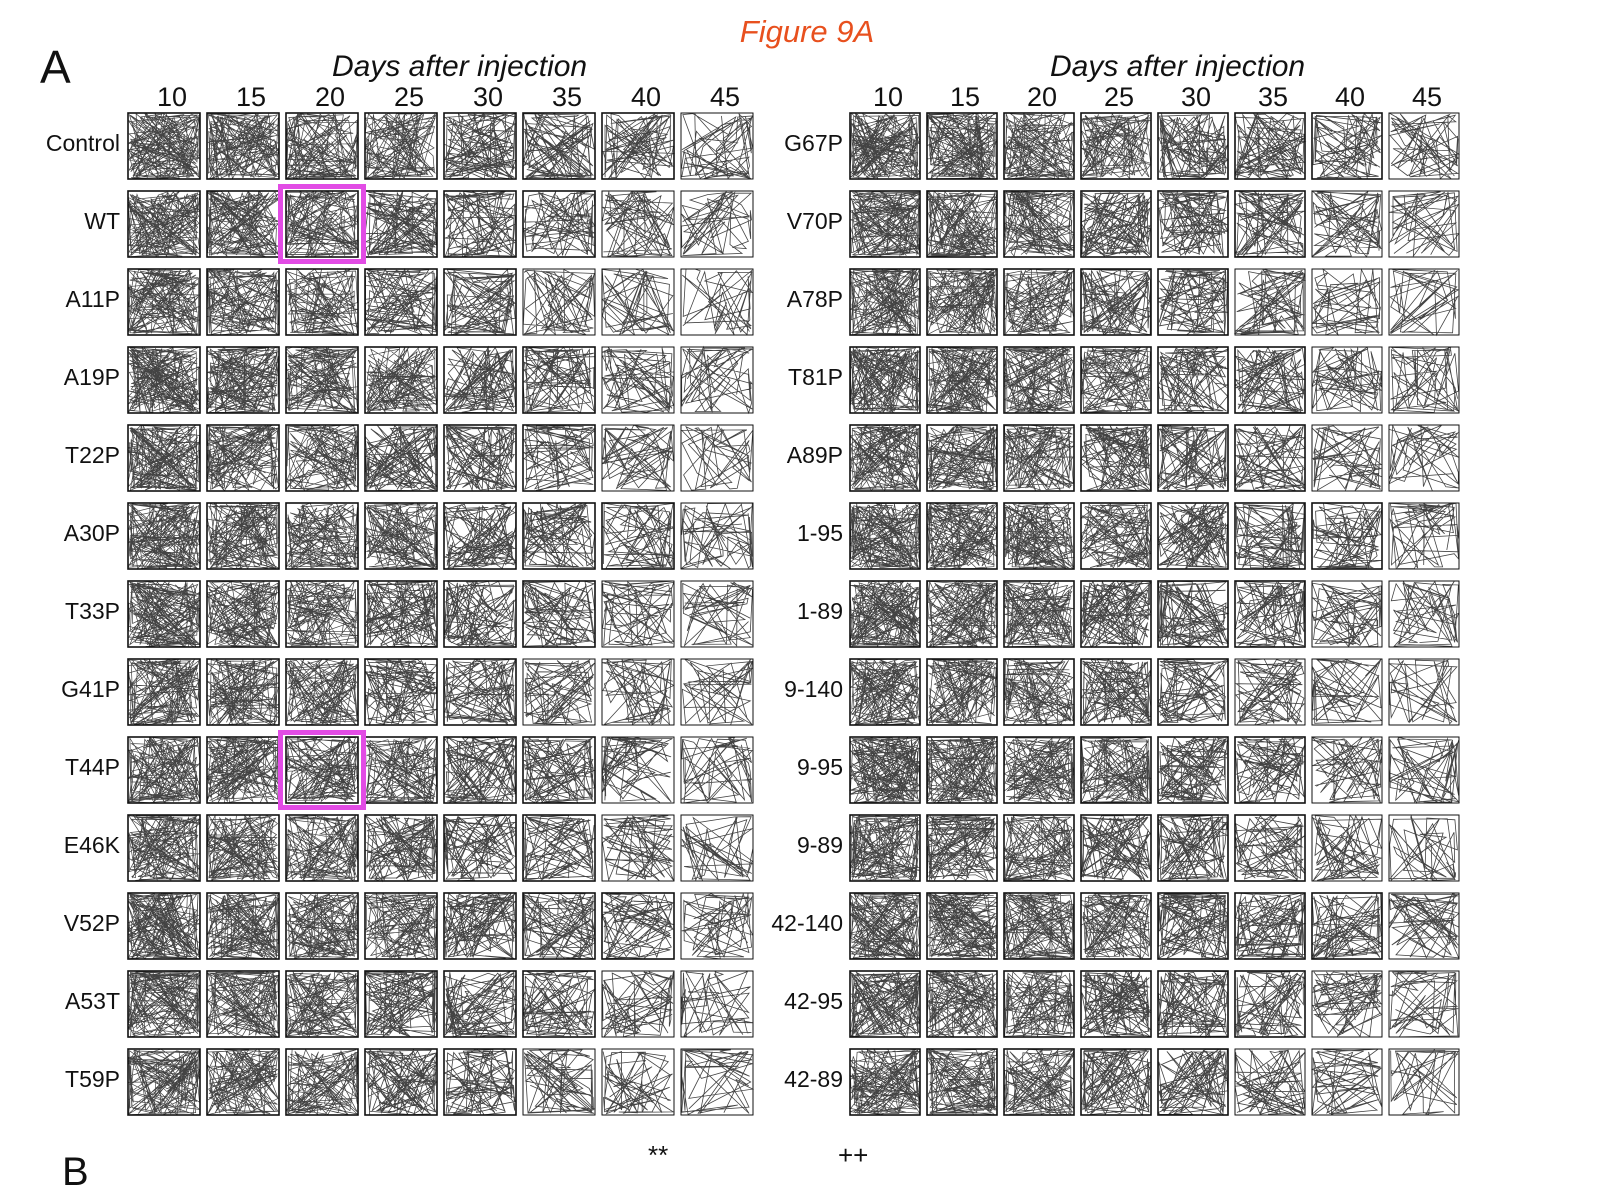 The image size is (1614, 1195). I want to click on right-cell-g67p-day-30-arena, so click(1193, 146).